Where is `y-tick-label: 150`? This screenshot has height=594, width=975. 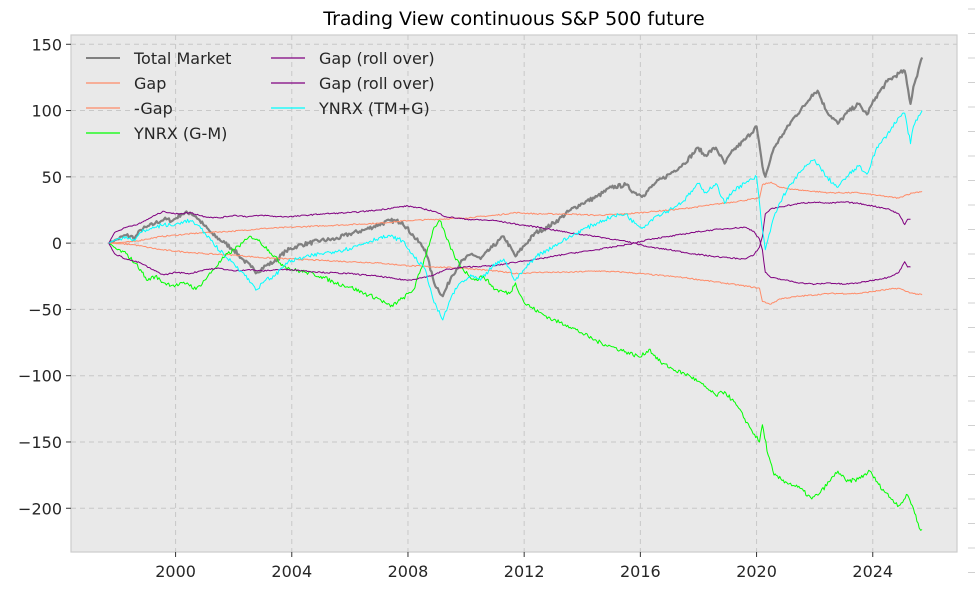 y-tick-label: 150 is located at coordinates (46, 44).